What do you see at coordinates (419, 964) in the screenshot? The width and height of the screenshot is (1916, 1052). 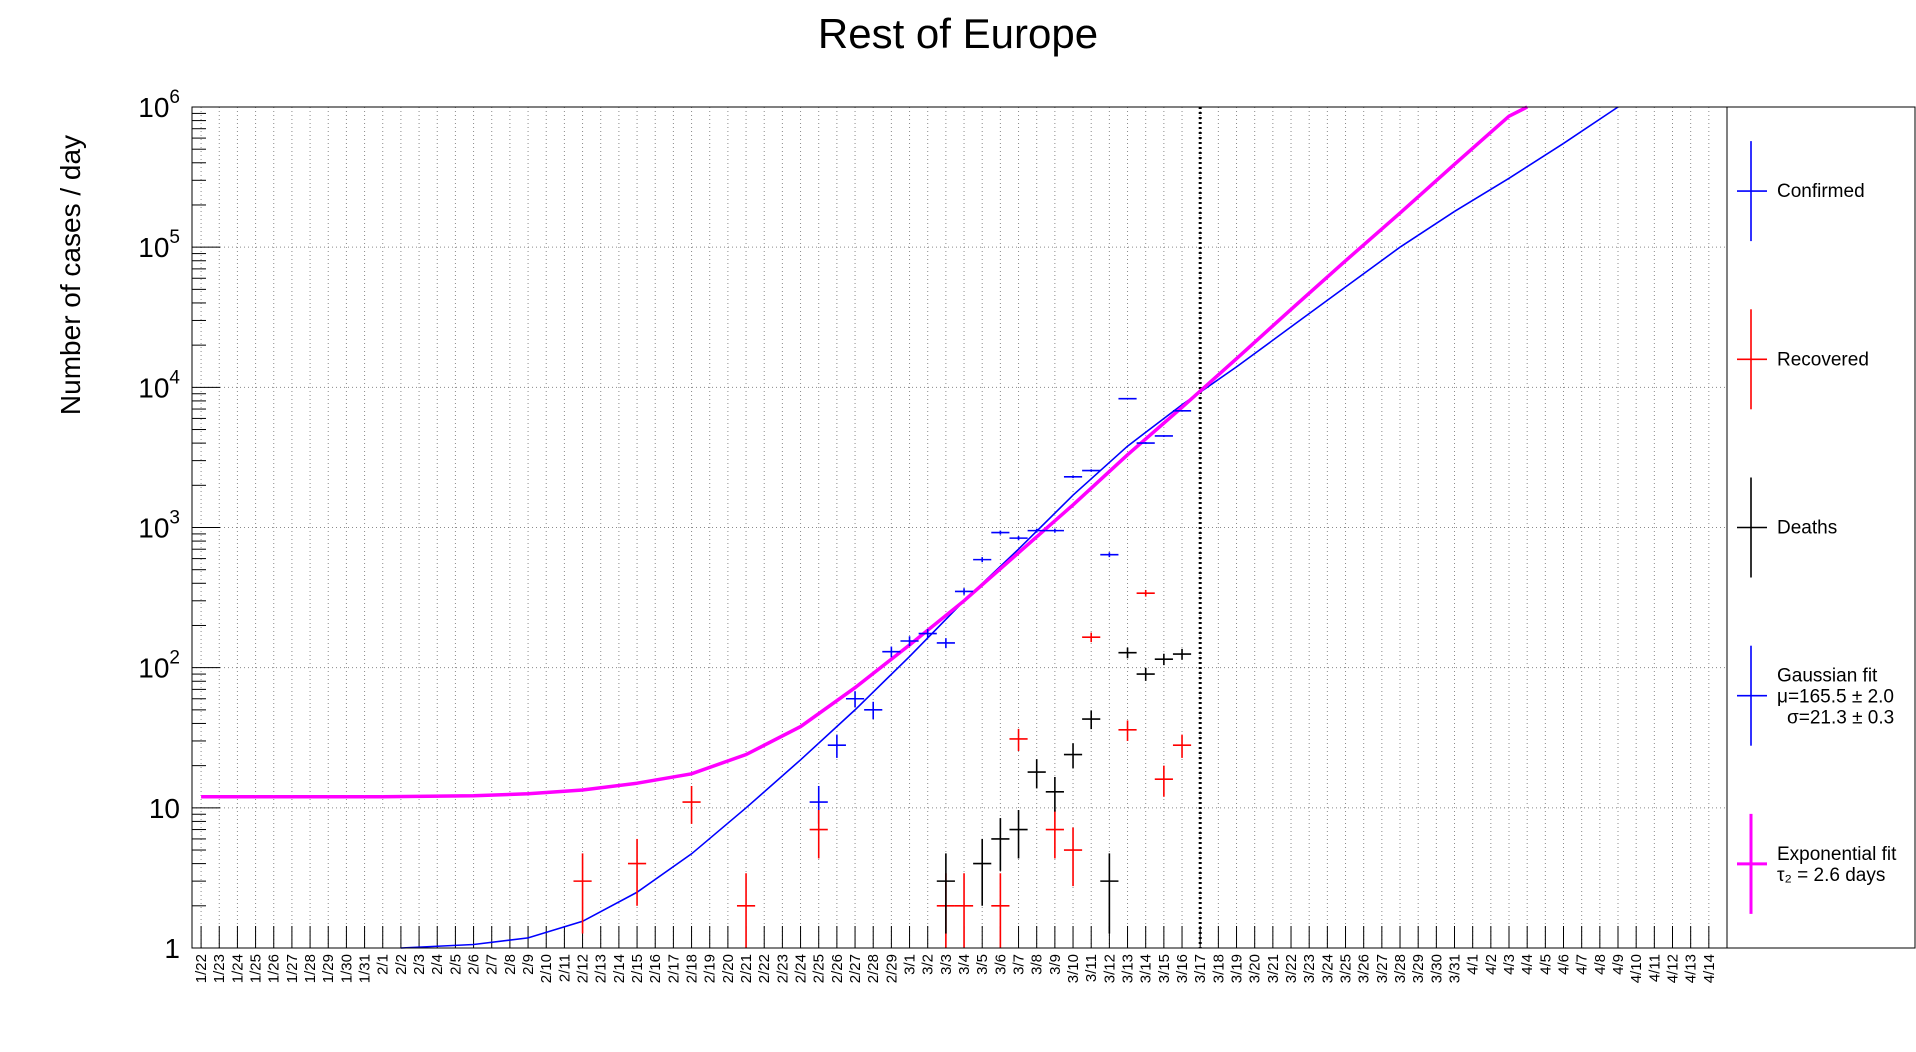 I see `x-tick-label: 2/3` at bounding box center [419, 964].